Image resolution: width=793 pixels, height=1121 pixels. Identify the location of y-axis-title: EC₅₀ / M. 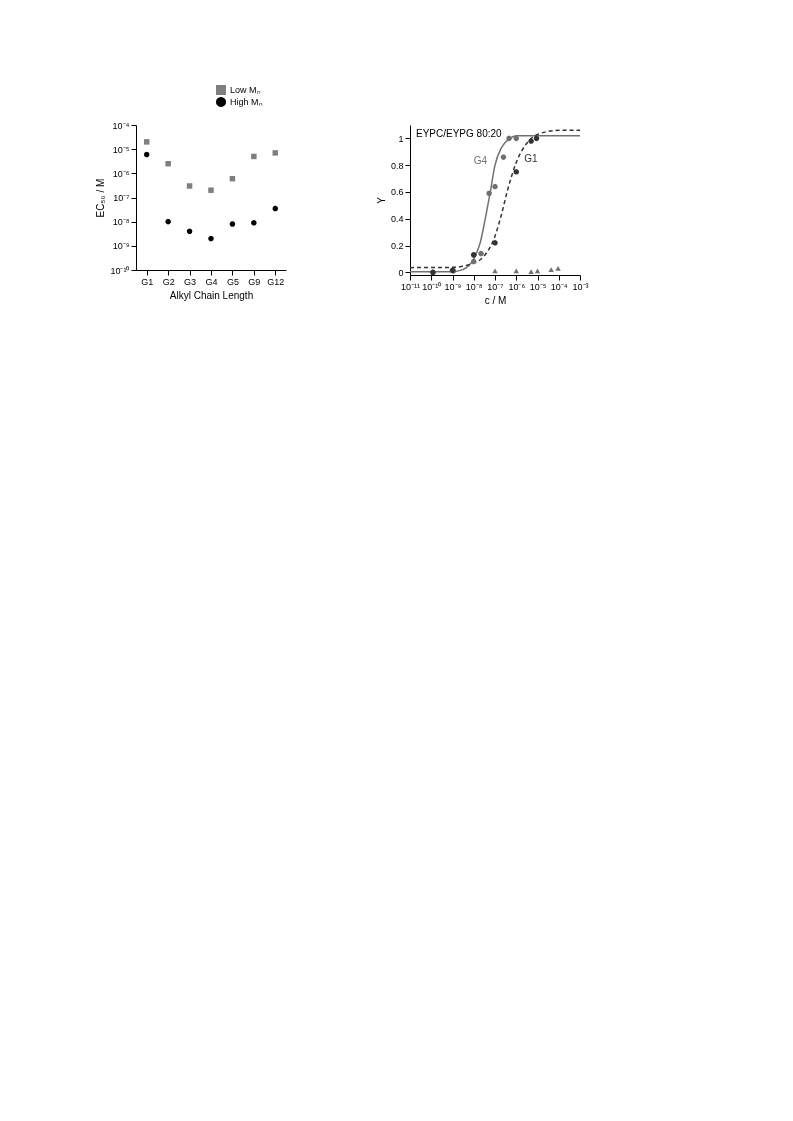
(101, 198).